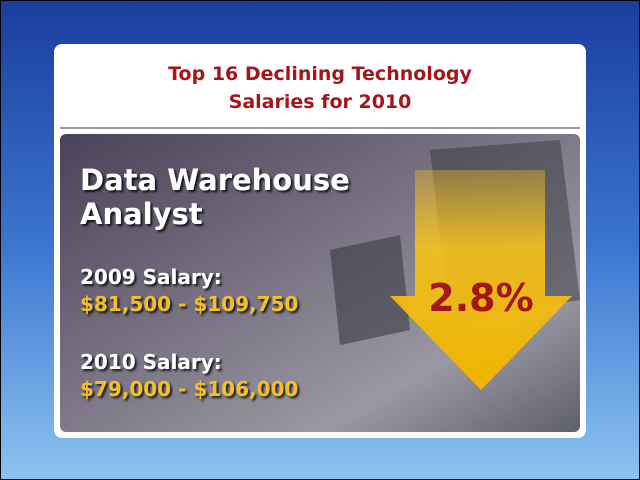 The height and width of the screenshot is (480, 640). I want to click on title: Top 16 Declining Technology, so click(320, 74).